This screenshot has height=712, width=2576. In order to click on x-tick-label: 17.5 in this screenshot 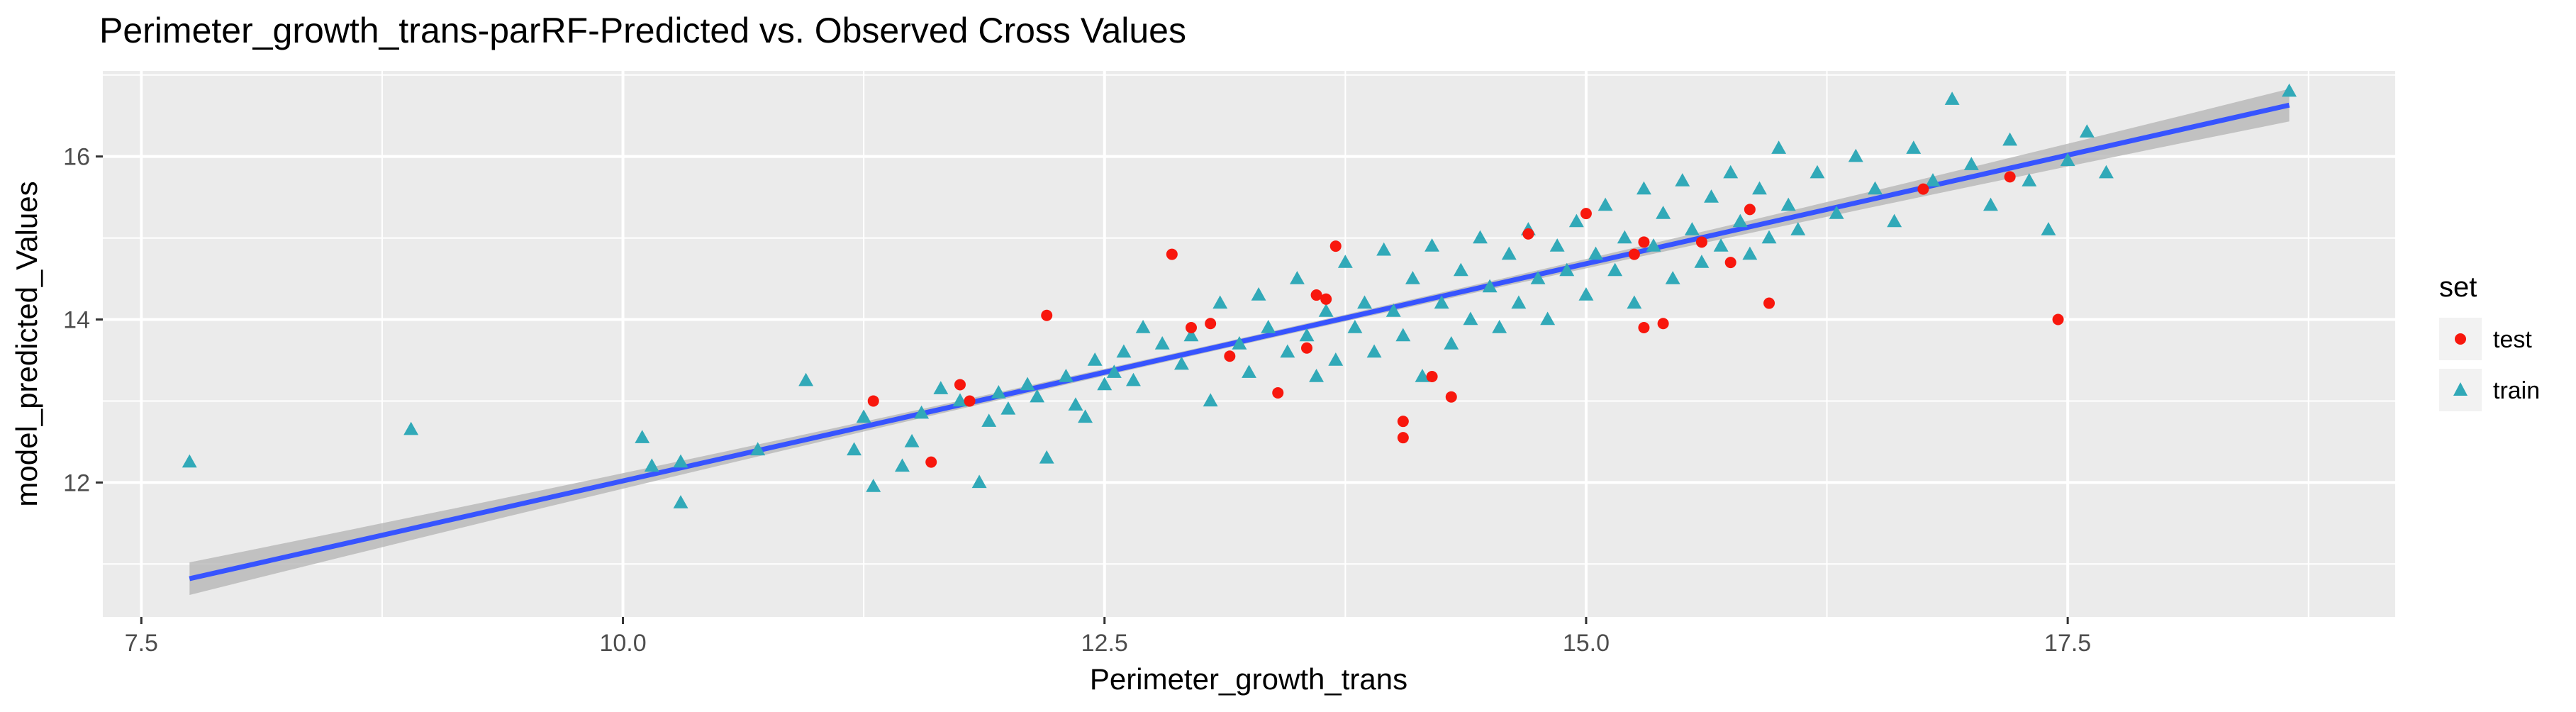, I will do `click(2067, 643)`.